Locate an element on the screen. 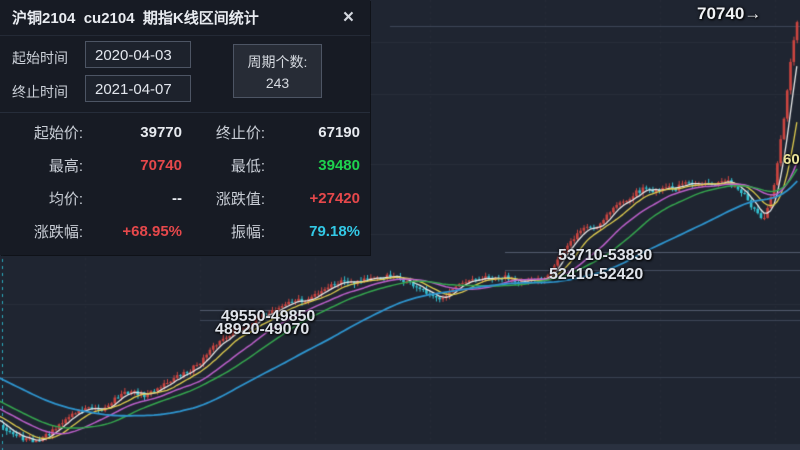  close-icon: × is located at coordinates (348, 17).